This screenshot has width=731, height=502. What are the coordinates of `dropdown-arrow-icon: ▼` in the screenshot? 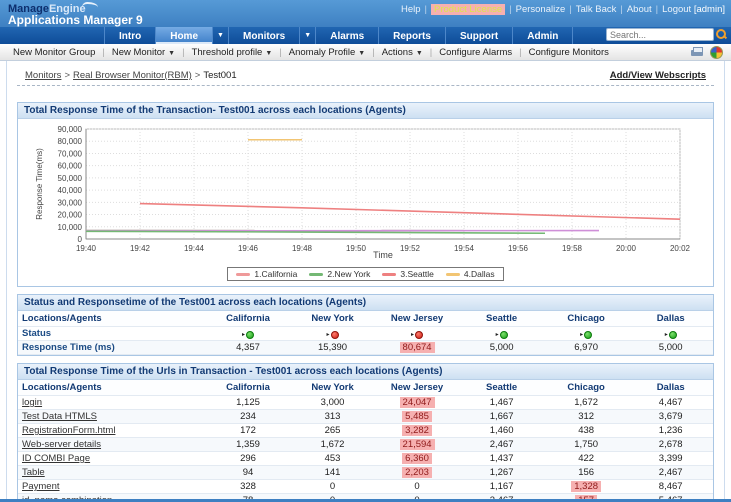 It's located at (362, 53).